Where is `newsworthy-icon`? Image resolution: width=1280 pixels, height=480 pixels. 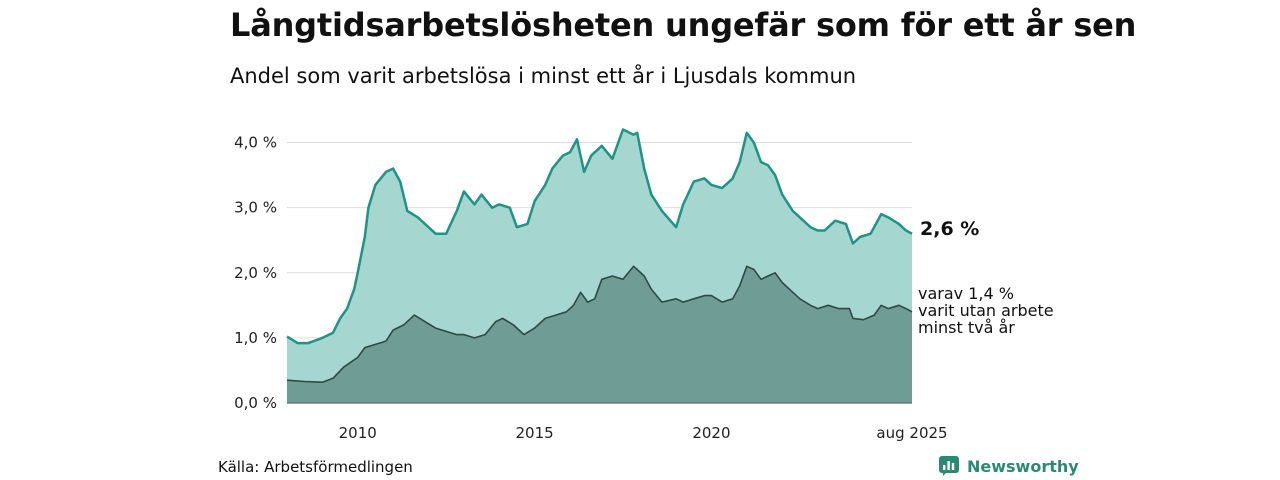 newsworthy-icon is located at coordinates (949, 466).